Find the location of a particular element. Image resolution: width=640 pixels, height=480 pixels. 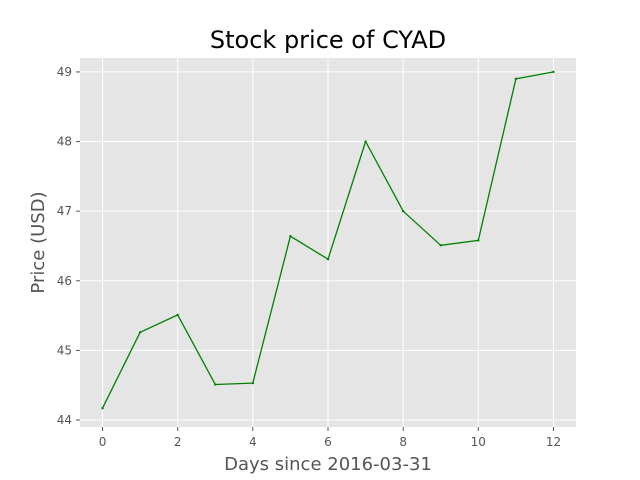

y-tick-label: 46 is located at coordinates (64, 281).